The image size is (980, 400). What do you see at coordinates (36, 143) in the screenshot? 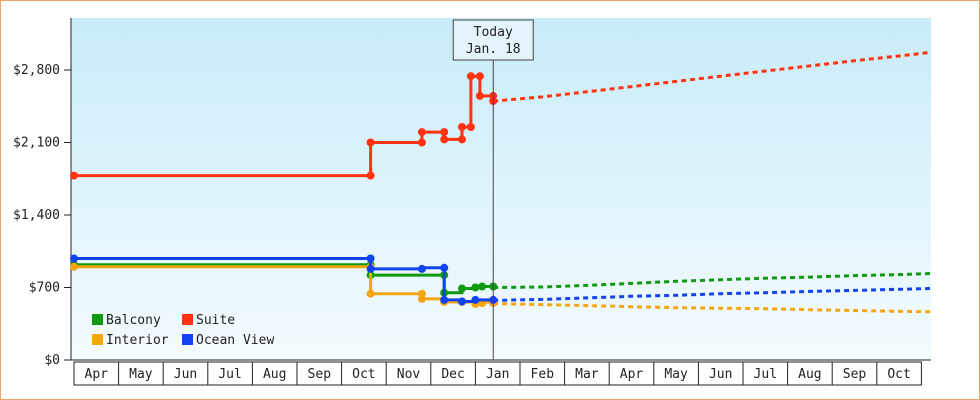
I see `y-tick-label: $2,100` at bounding box center [36, 143].